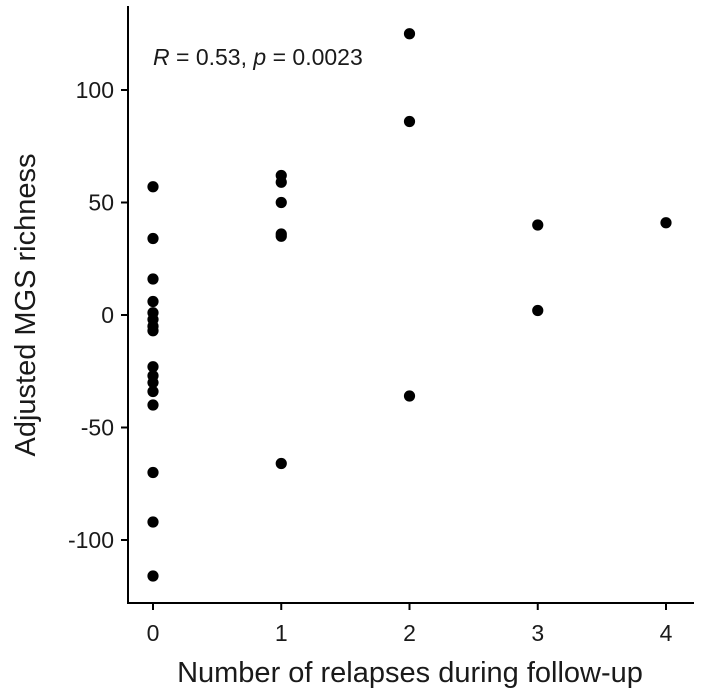 The width and height of the screenshot is (711, 698). What do you see at coordinates (91, 540) in the screenshot?
I see `y-tick-label: -100` at bounding box center [91, 540].